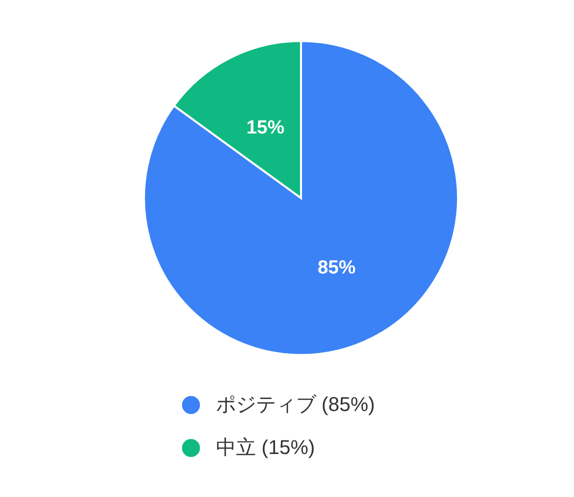 This screenshot has height=497, width=574. What do you see at coordinates (295, 405) in the screenshot?
I see `legend-label: ポジティブ (85%)` at bounding box center [295, 405].